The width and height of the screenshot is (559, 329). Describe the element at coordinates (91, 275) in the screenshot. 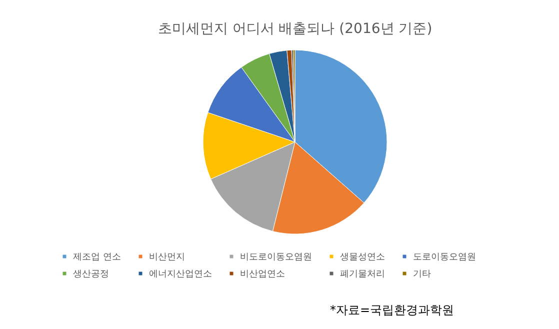

I see `legend-label: 생산공정` at that location.